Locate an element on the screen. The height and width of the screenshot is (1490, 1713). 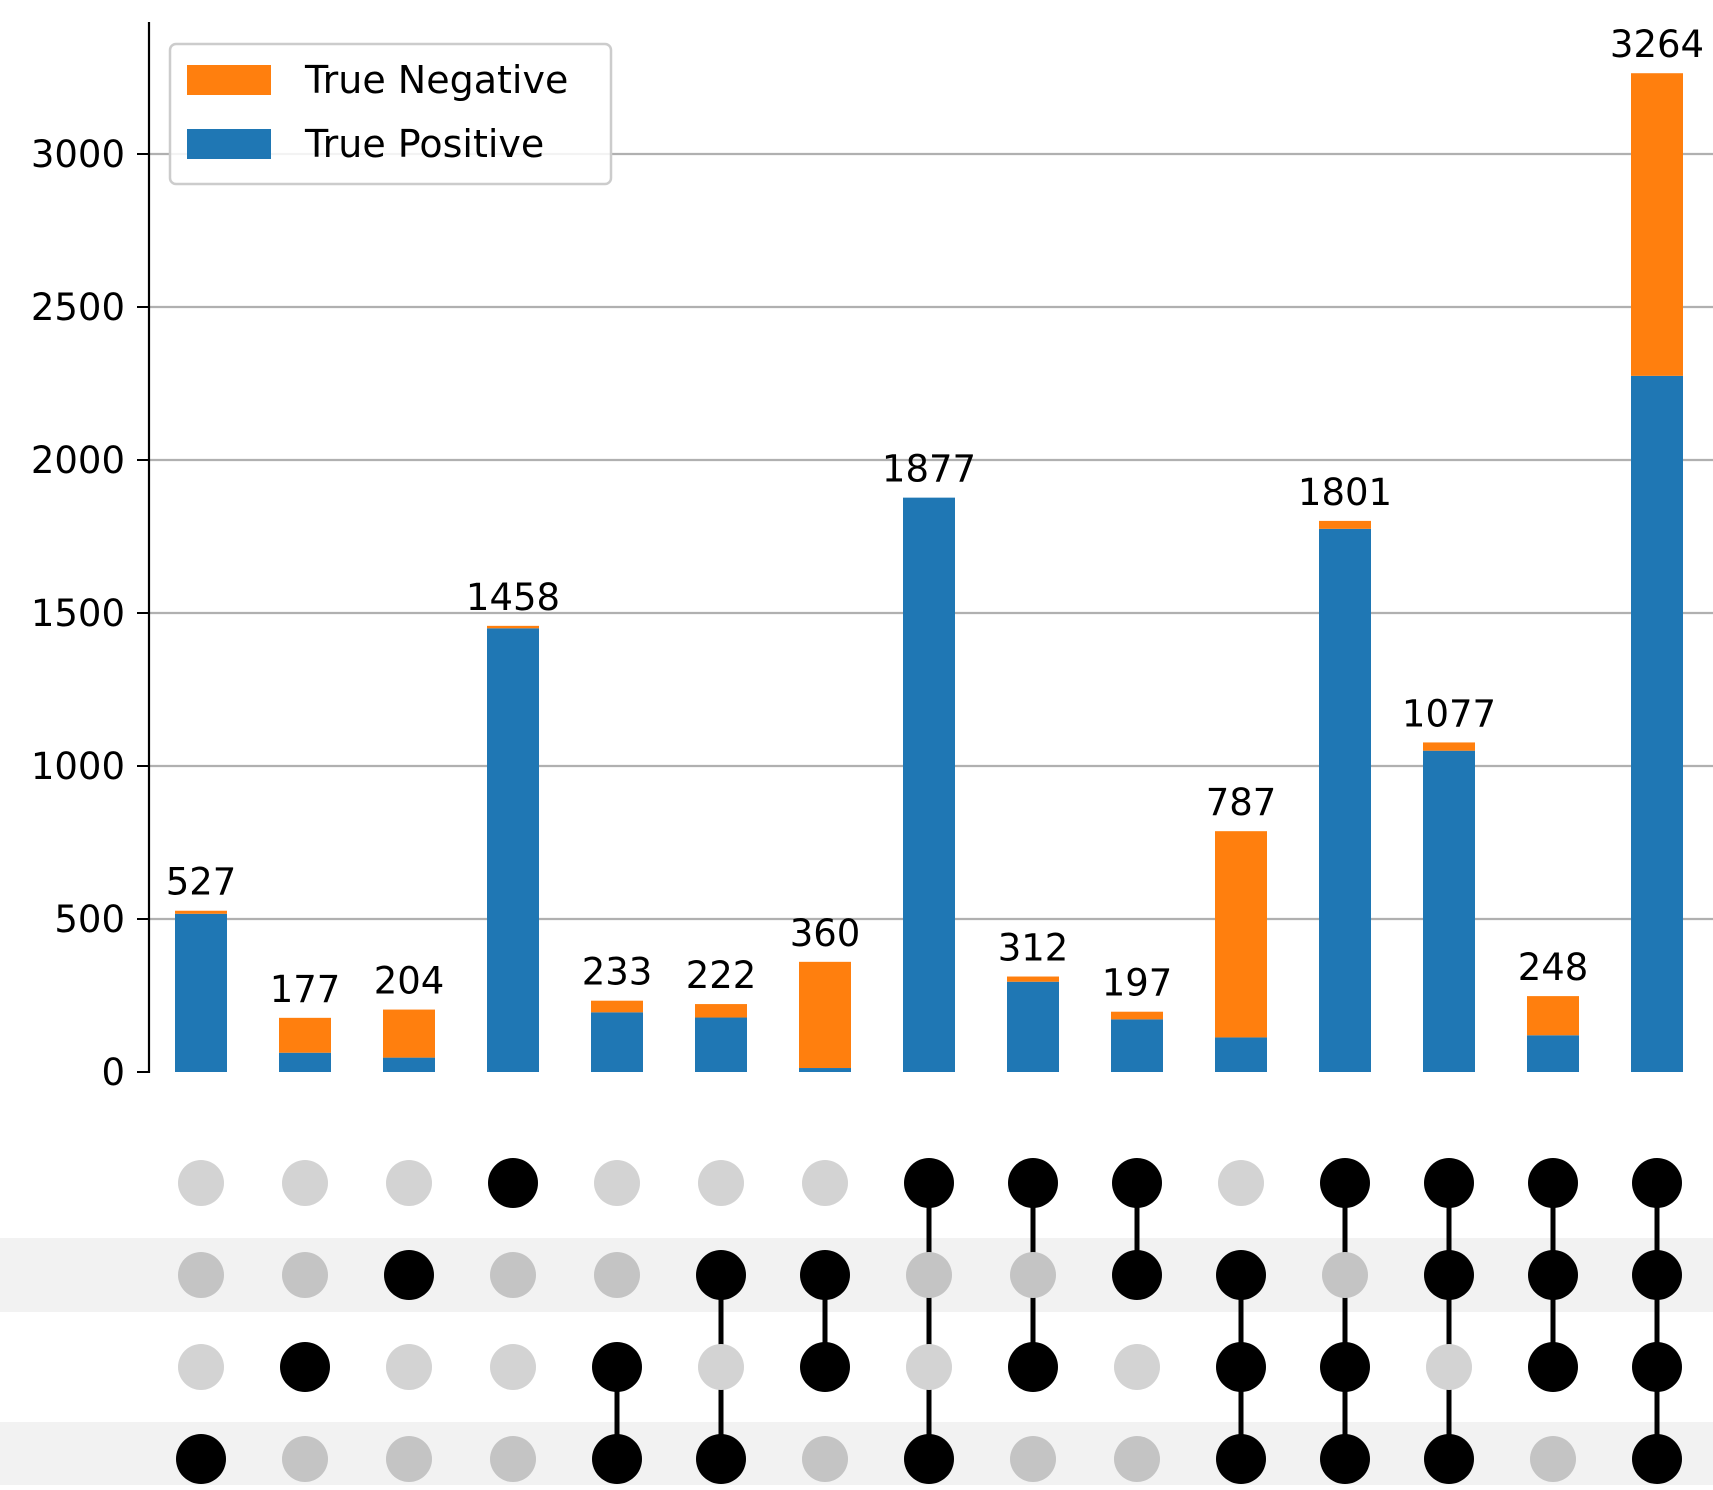
y-tick-label: 2000 is located at coordinates (78, 460).